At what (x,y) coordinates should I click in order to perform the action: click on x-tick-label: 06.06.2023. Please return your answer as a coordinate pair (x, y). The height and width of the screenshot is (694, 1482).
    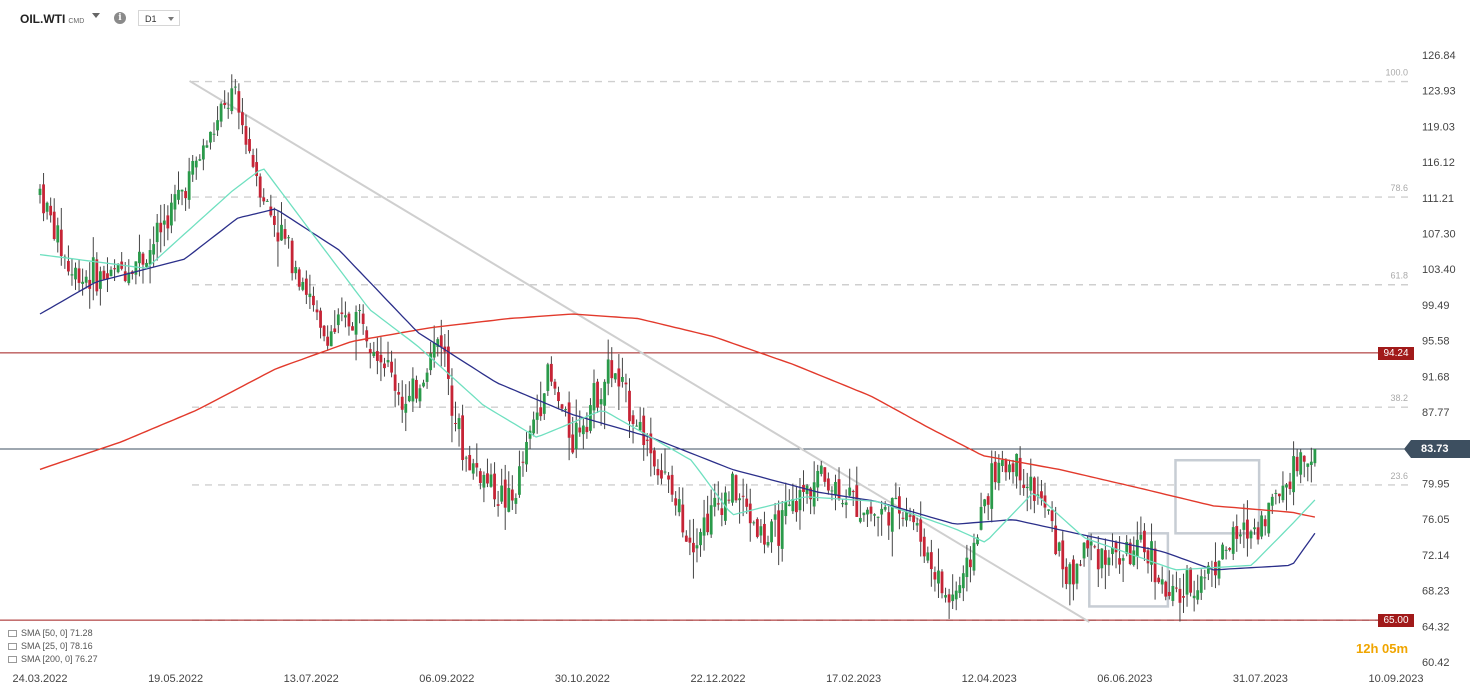
    Looking at the image, I should click on (1124, 679).